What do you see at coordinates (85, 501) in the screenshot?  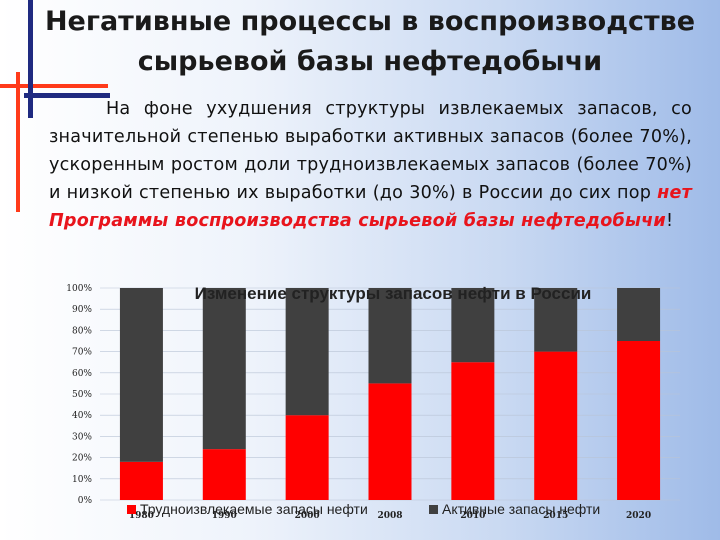 I see `y-tick-label: 0%` at bounding box center [85, 501].